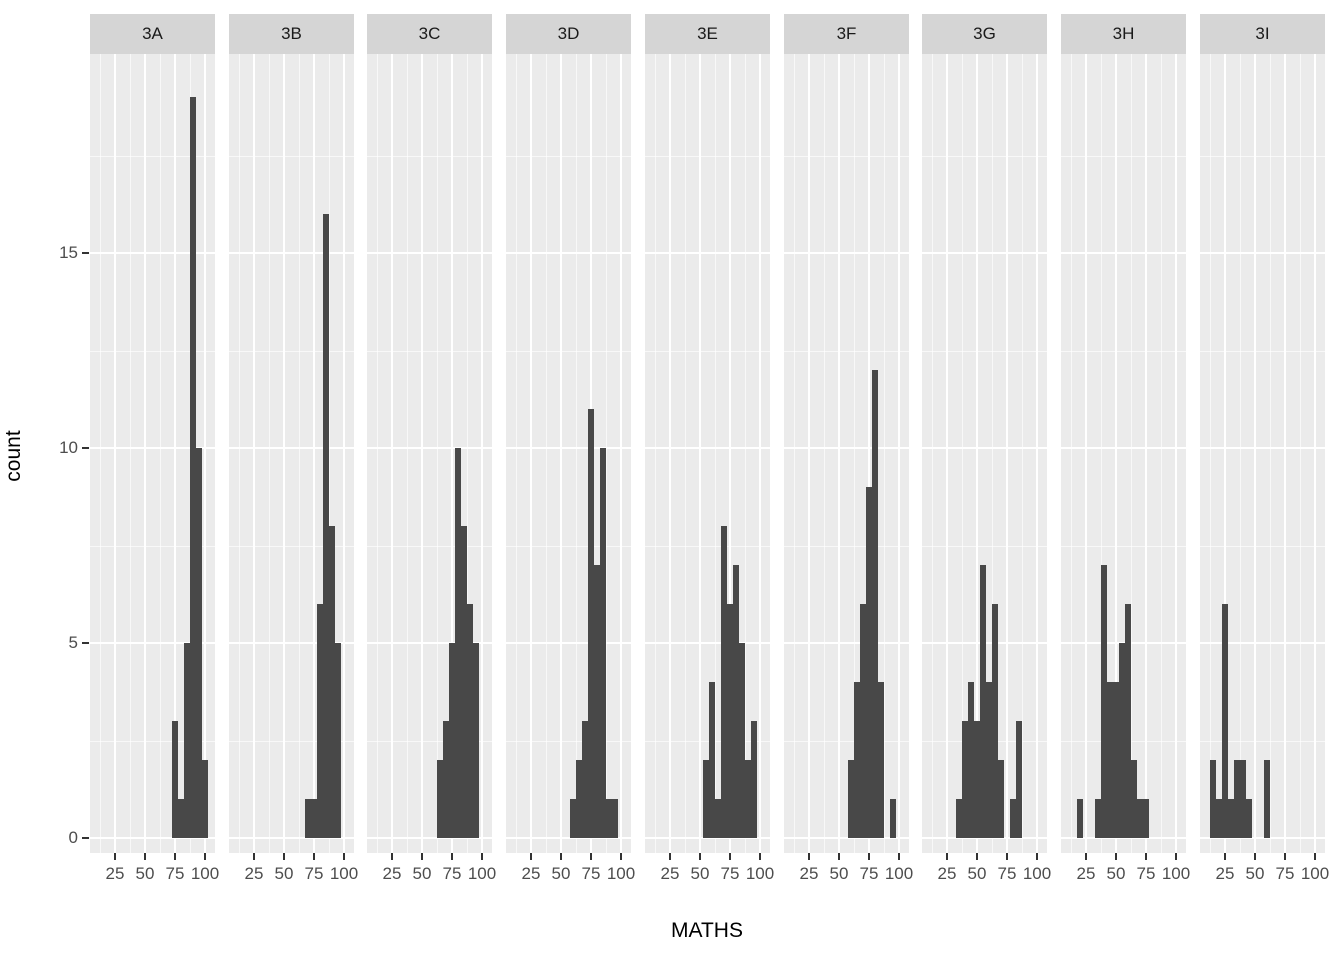 The image size is (1344, 960). What do you see at coordinates (846, 453) in the screenshot?
I see `facet-panel-3F` at bounding box center [846, 453].